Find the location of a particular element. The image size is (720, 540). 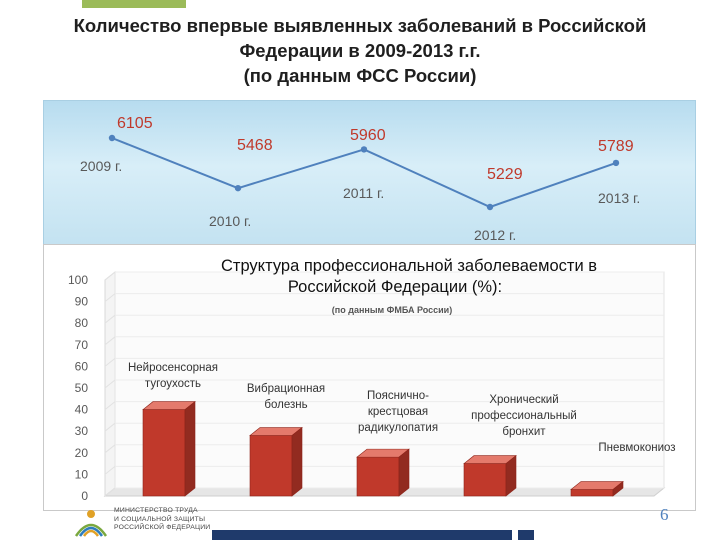

slide-title-line-3: (по данным ФСС России) is located at coordinates (360, 75).